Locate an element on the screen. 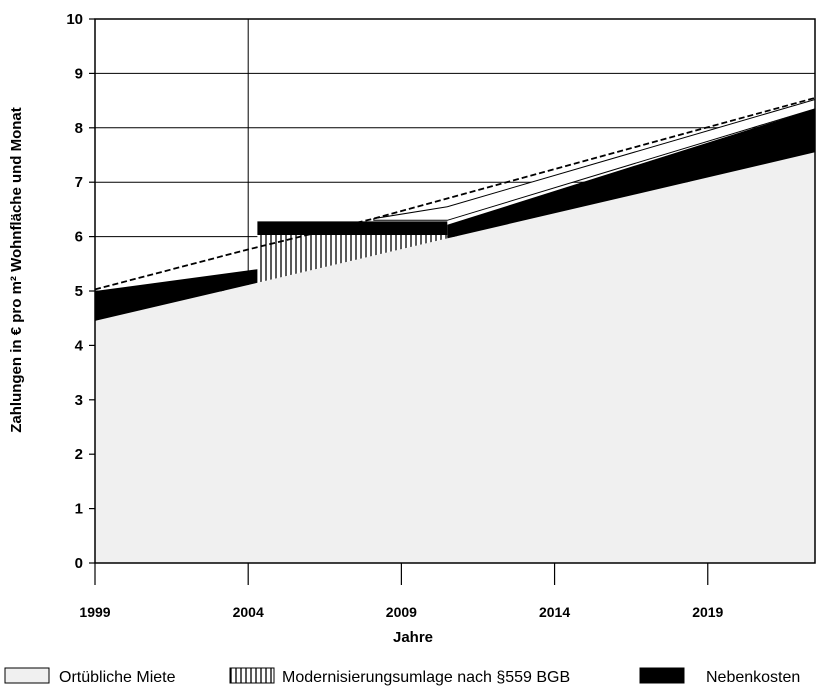  x-tick-label-2019: 2019 is located at coordinates (707, 612).